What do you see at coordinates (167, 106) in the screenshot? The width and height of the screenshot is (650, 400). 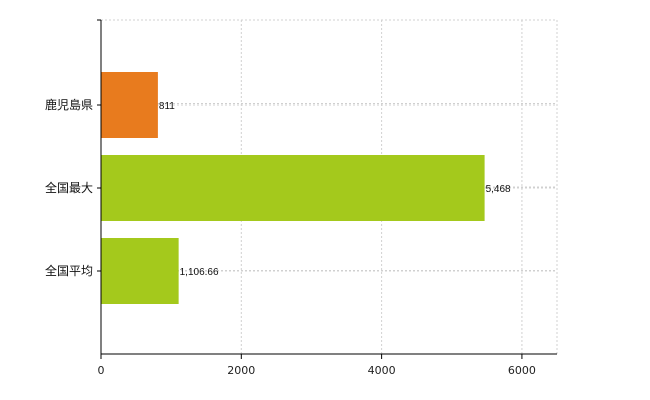 I see `data-label-0: 811` at bounding box center [167, 106].